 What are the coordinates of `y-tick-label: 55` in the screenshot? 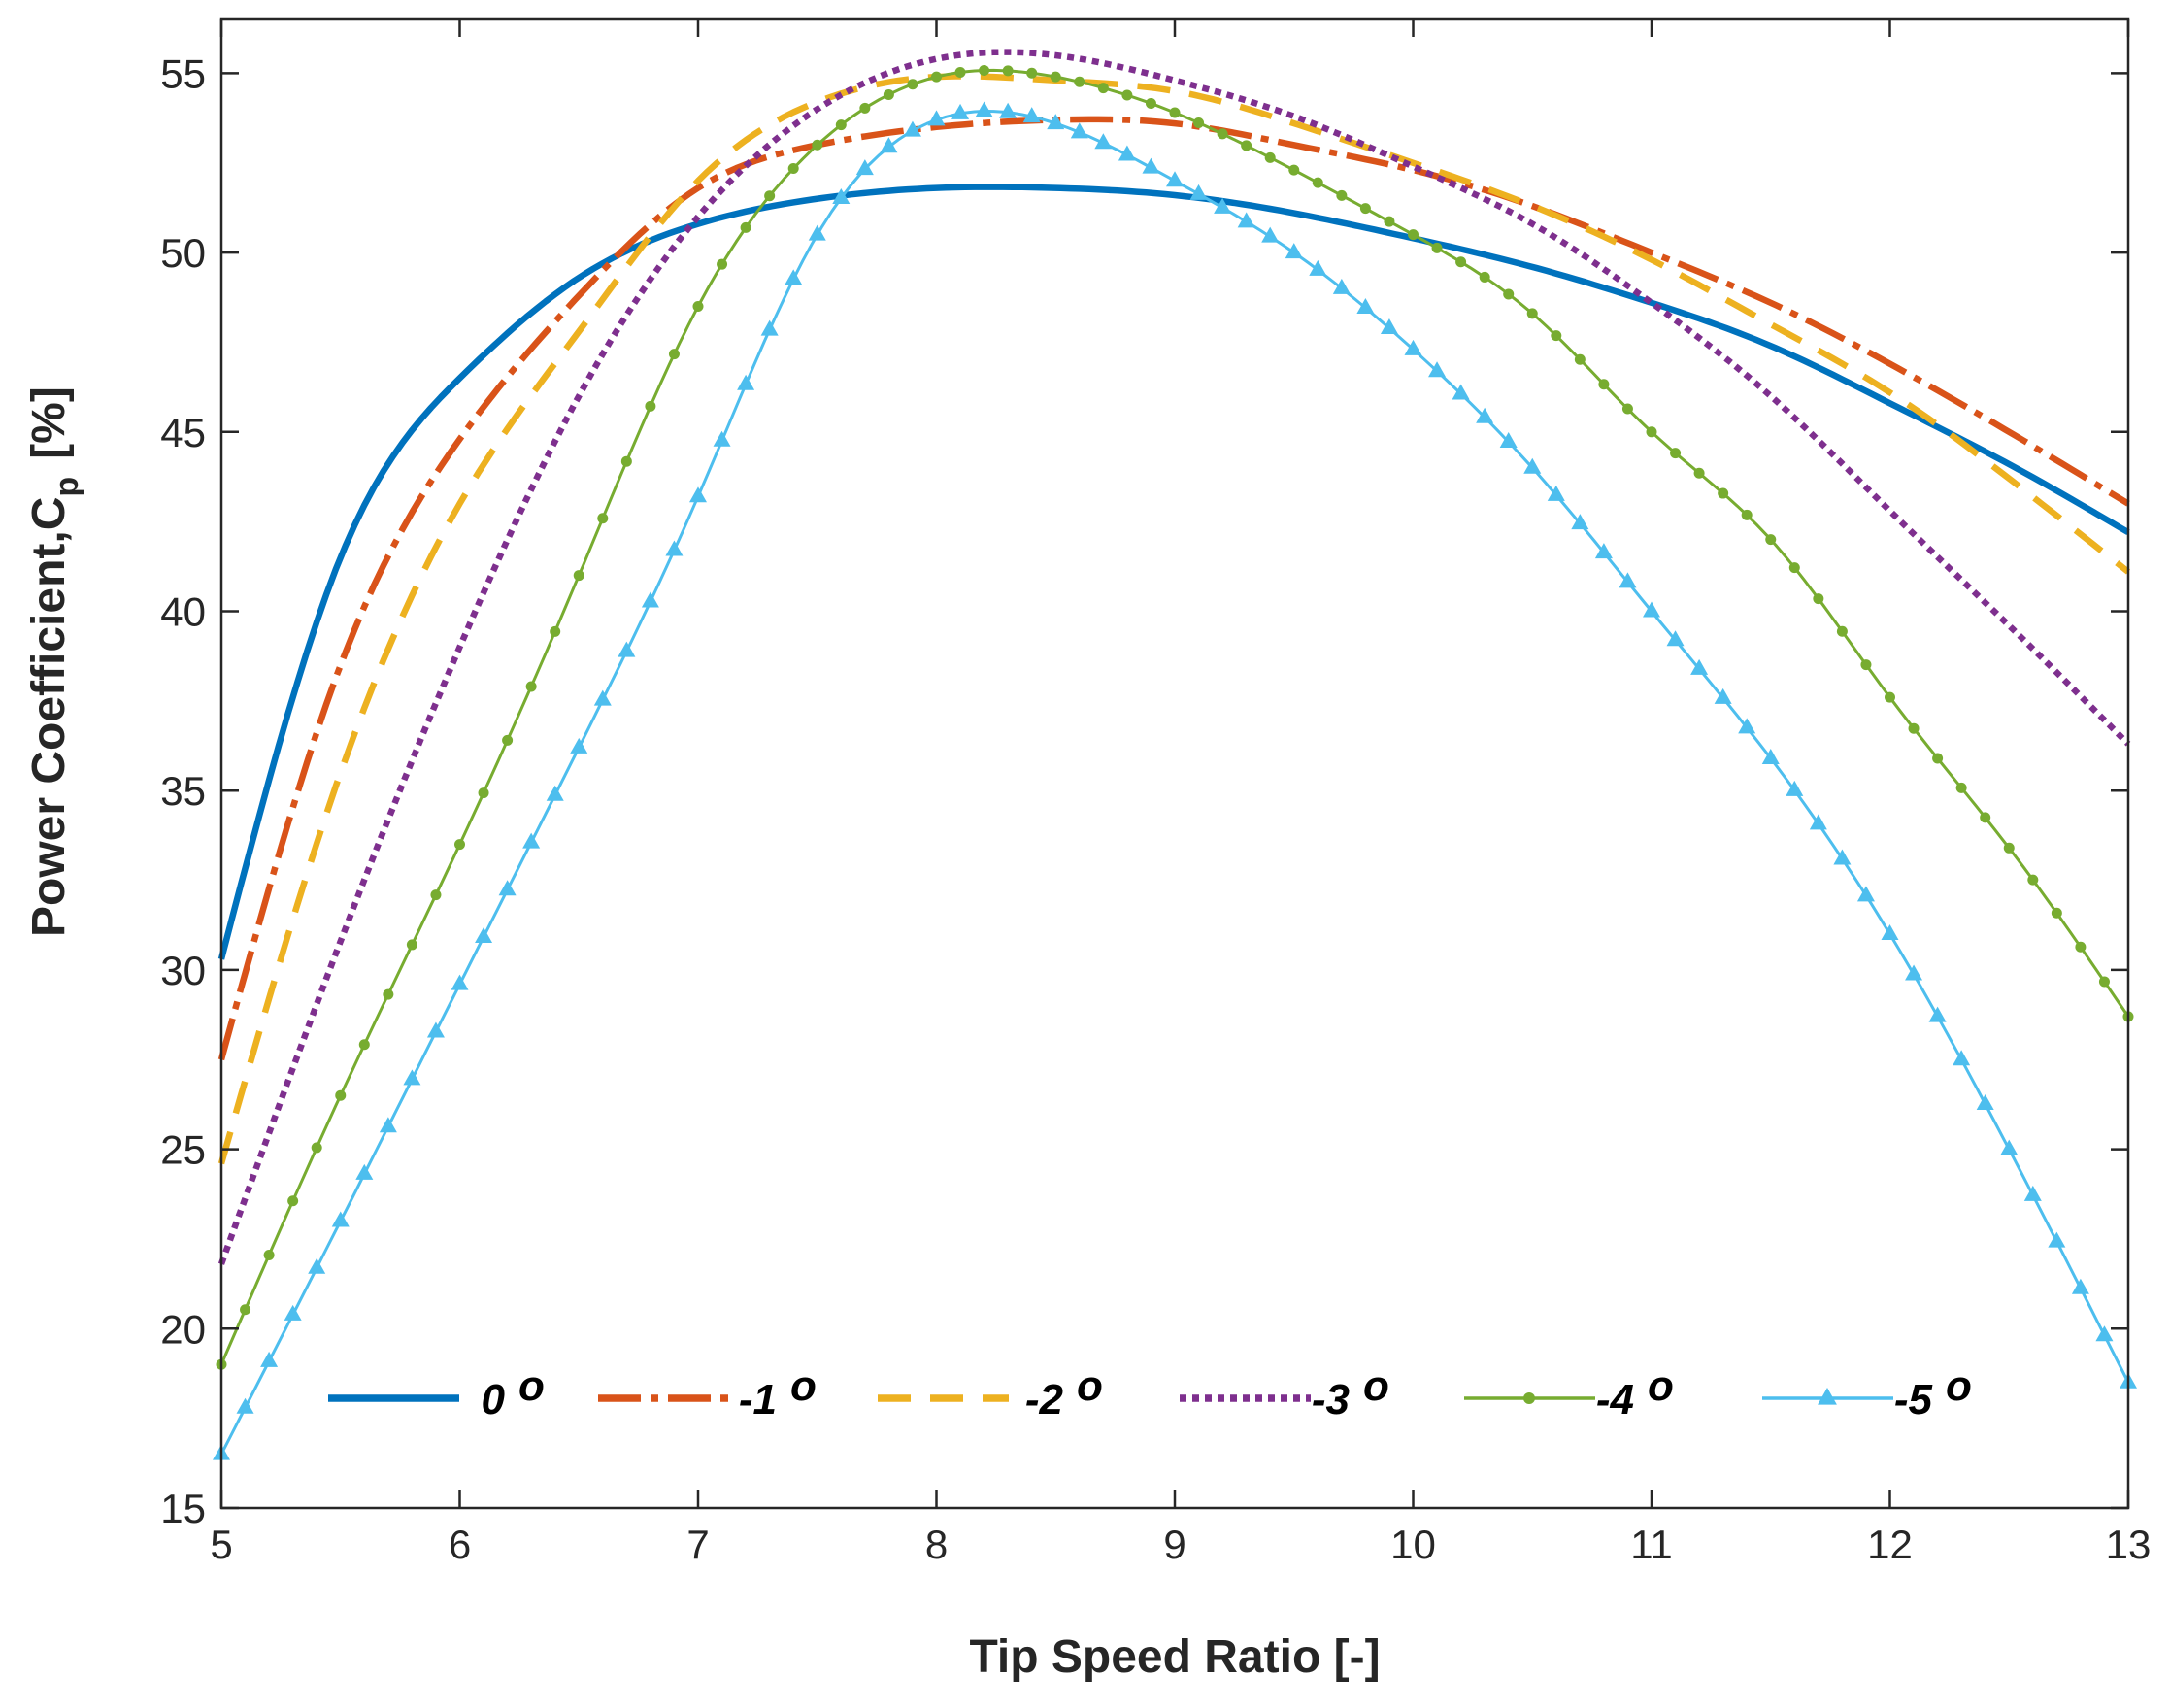 It's located at (183, 73).